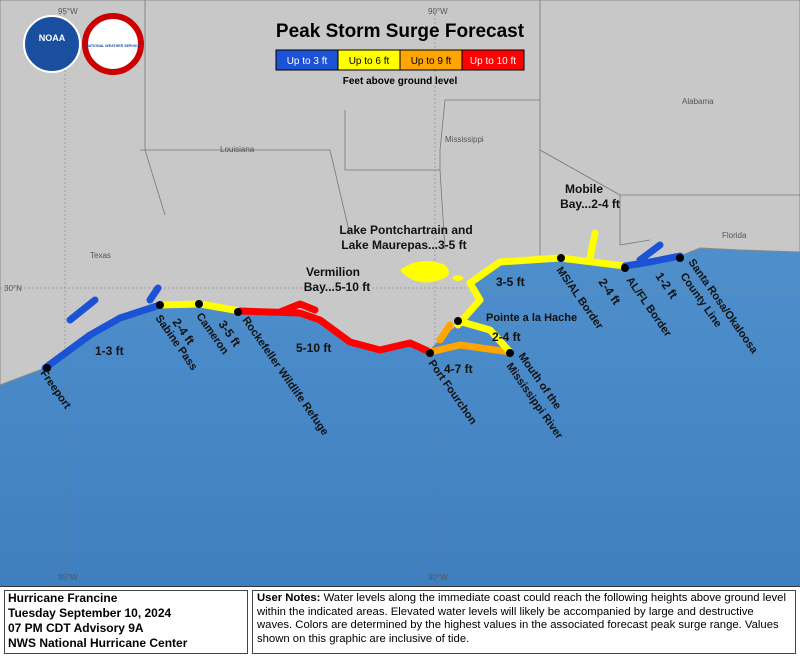  What do you see at coordinates (109, 351) in the screenshot?
I see `surge-label: 1-3 ft` at bounding box center [109, 351].